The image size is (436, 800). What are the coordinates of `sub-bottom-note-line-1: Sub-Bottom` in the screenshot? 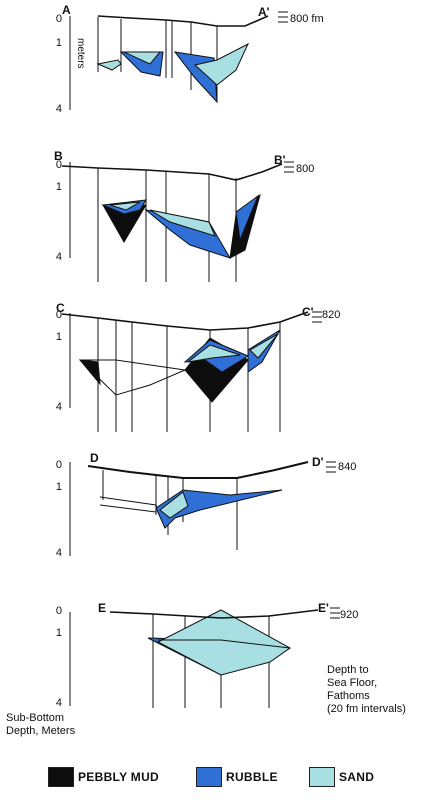 It's located at (35, 718).